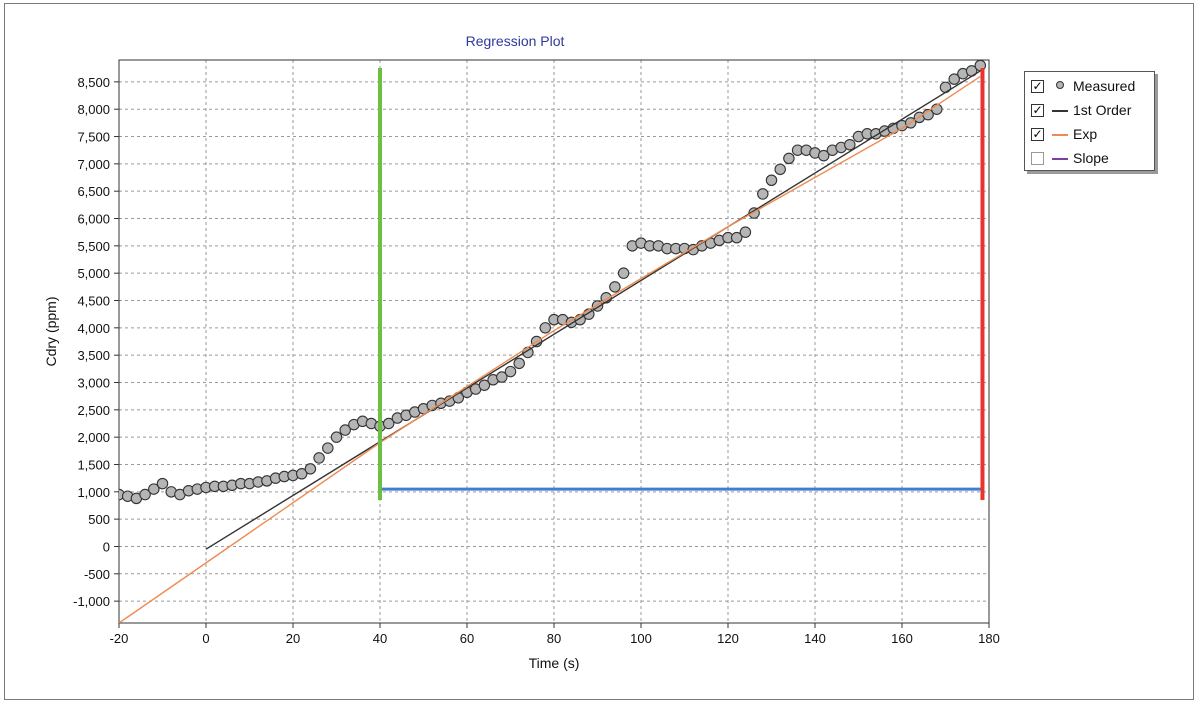 This screenshot has height=706, width=1200. Describe the element at coordinates (93, 492) in the screenshot. I see `y-tick-label: 1,000` at that location.